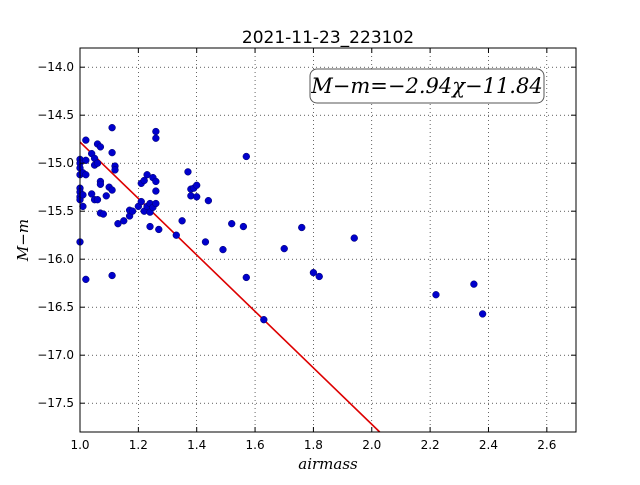 This screenshot has height=485, width=640. Describe the element at coordinates (55, 163) in the screenshot. I see `y-tick-label: −15.0` at that location.